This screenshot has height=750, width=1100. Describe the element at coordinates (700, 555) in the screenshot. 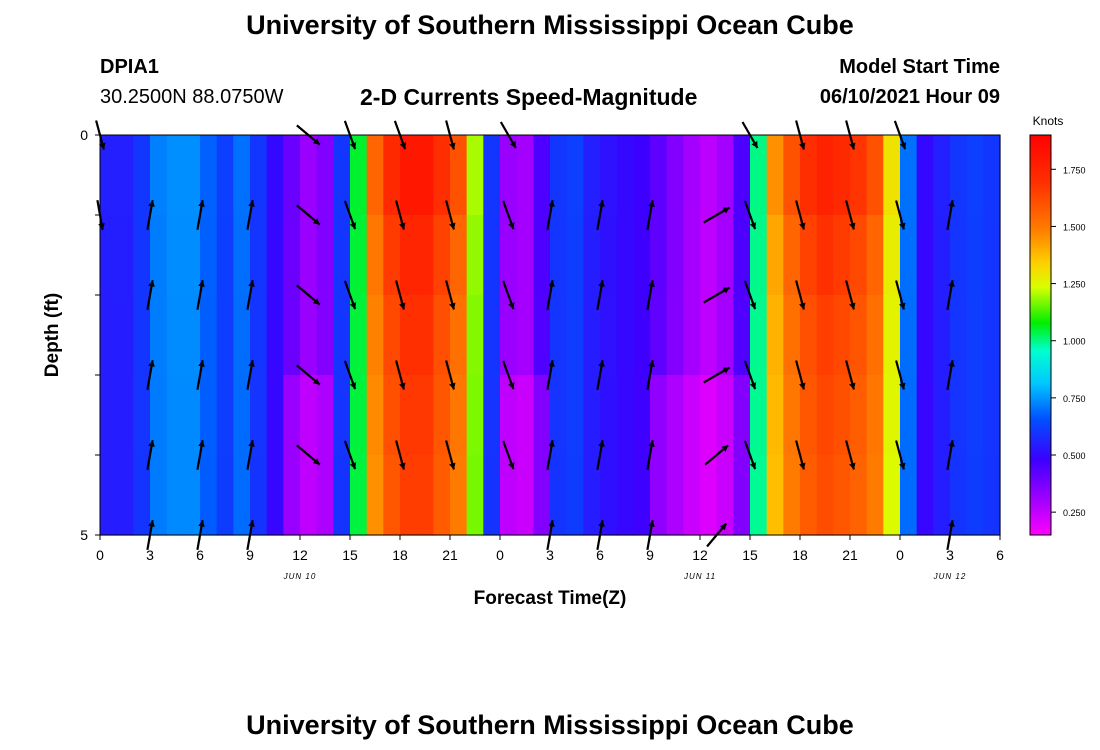

I see `x-tick-label: 12` at that location.